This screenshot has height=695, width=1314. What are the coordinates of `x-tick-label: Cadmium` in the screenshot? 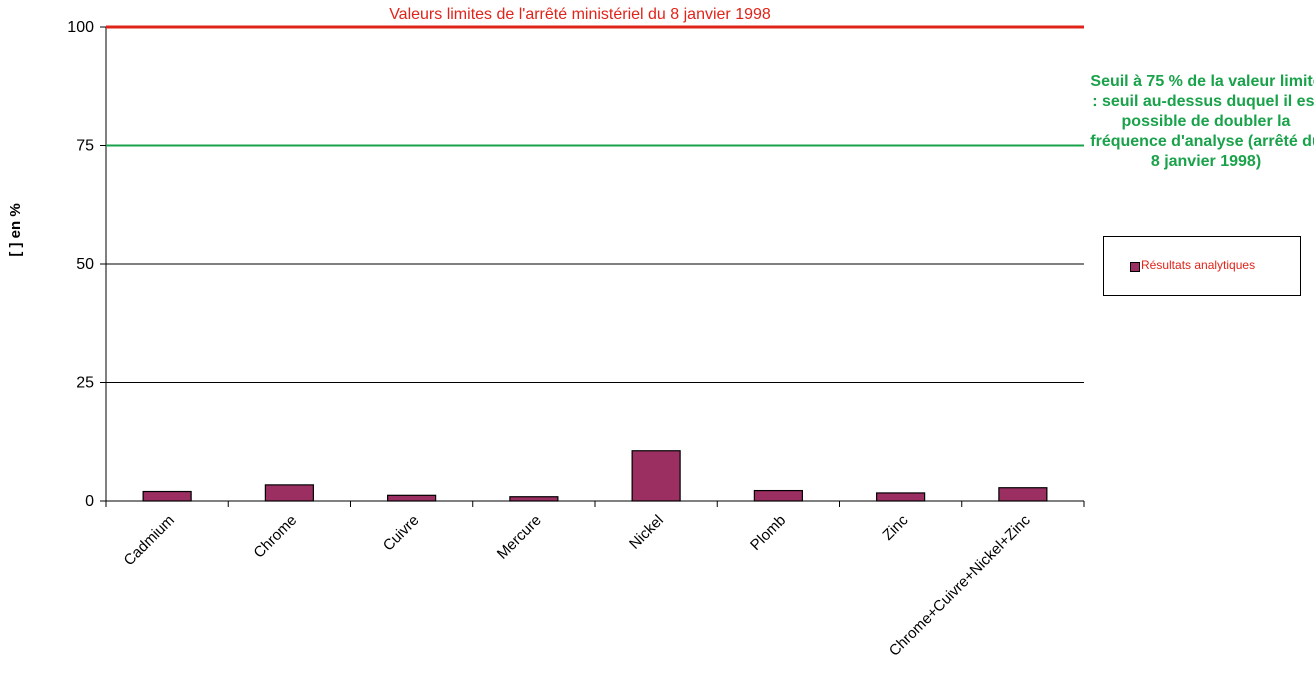 It's located at (149, 540).